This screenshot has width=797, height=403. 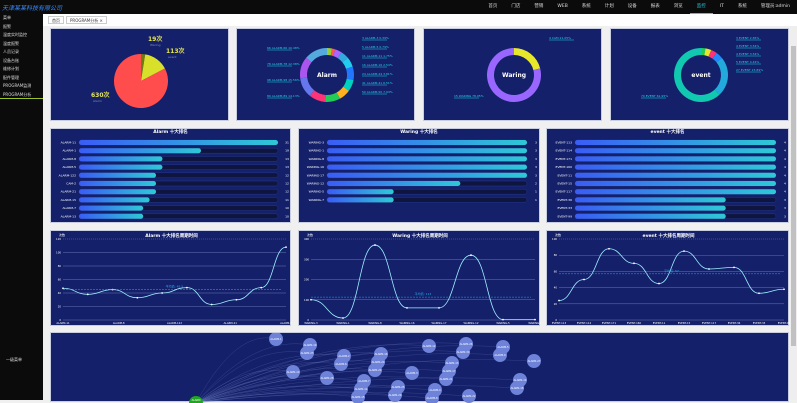 I want to click on nav-item: 报表, so click(x=655, y=6).